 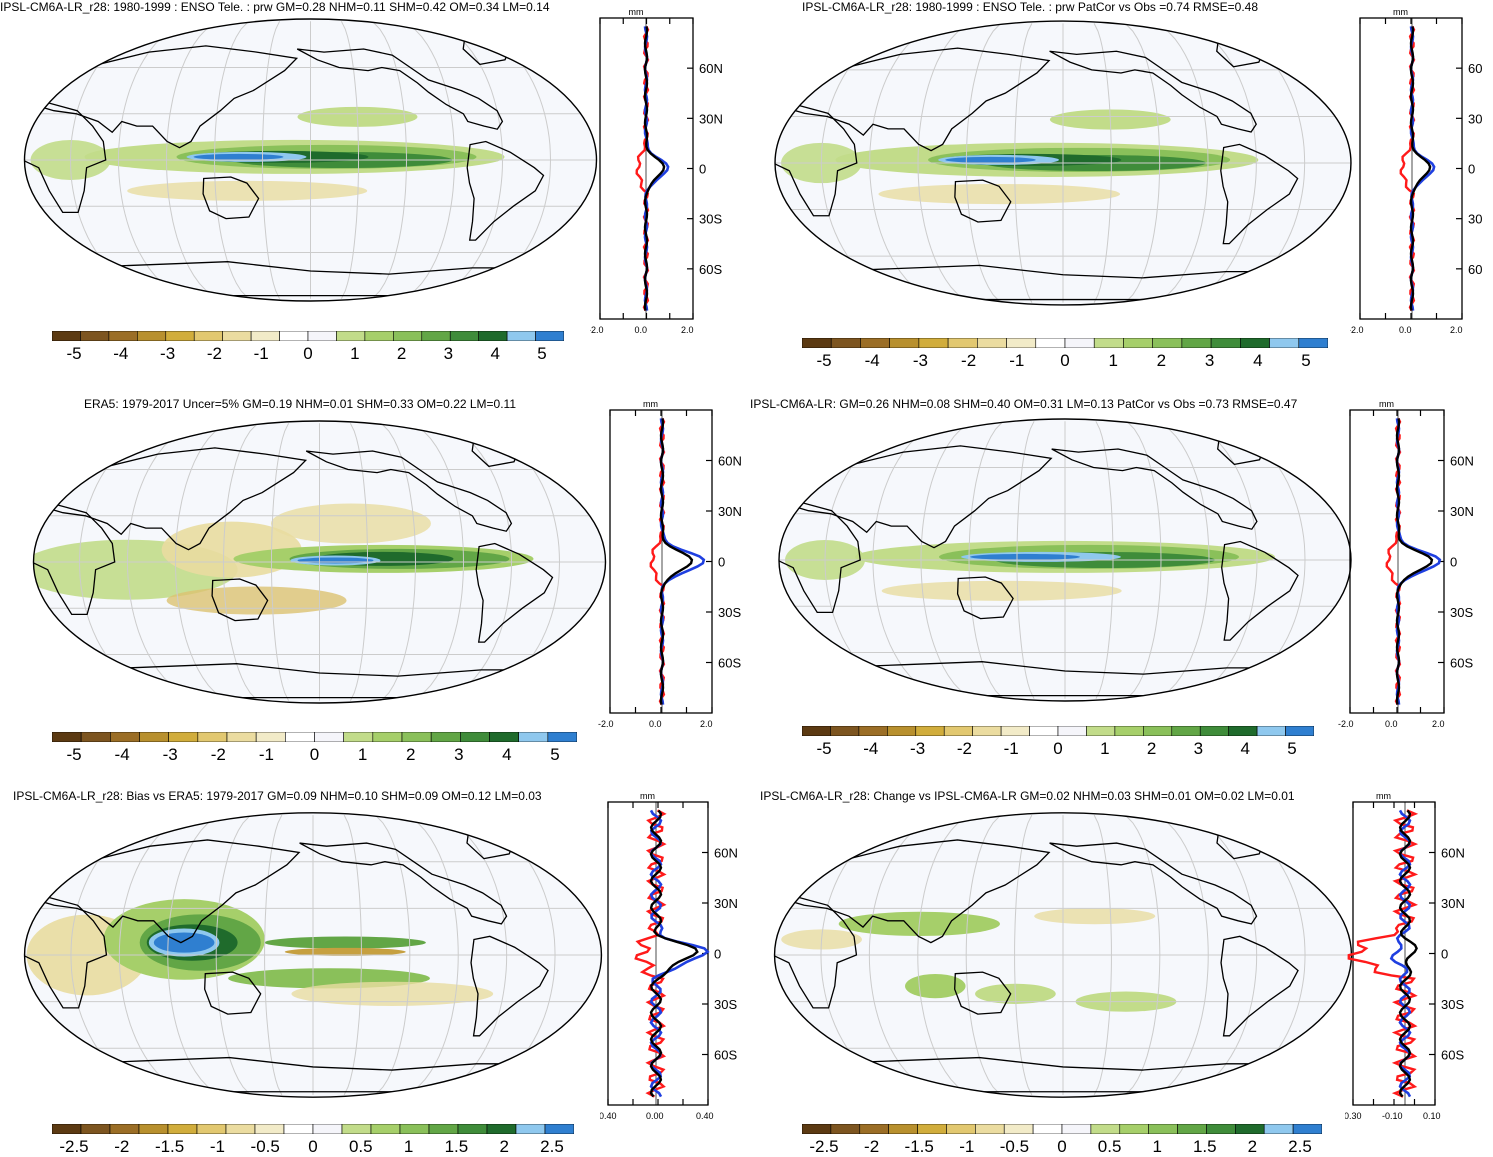 I want to click on colorbar-label: -1, so click(x=217, y=1146).